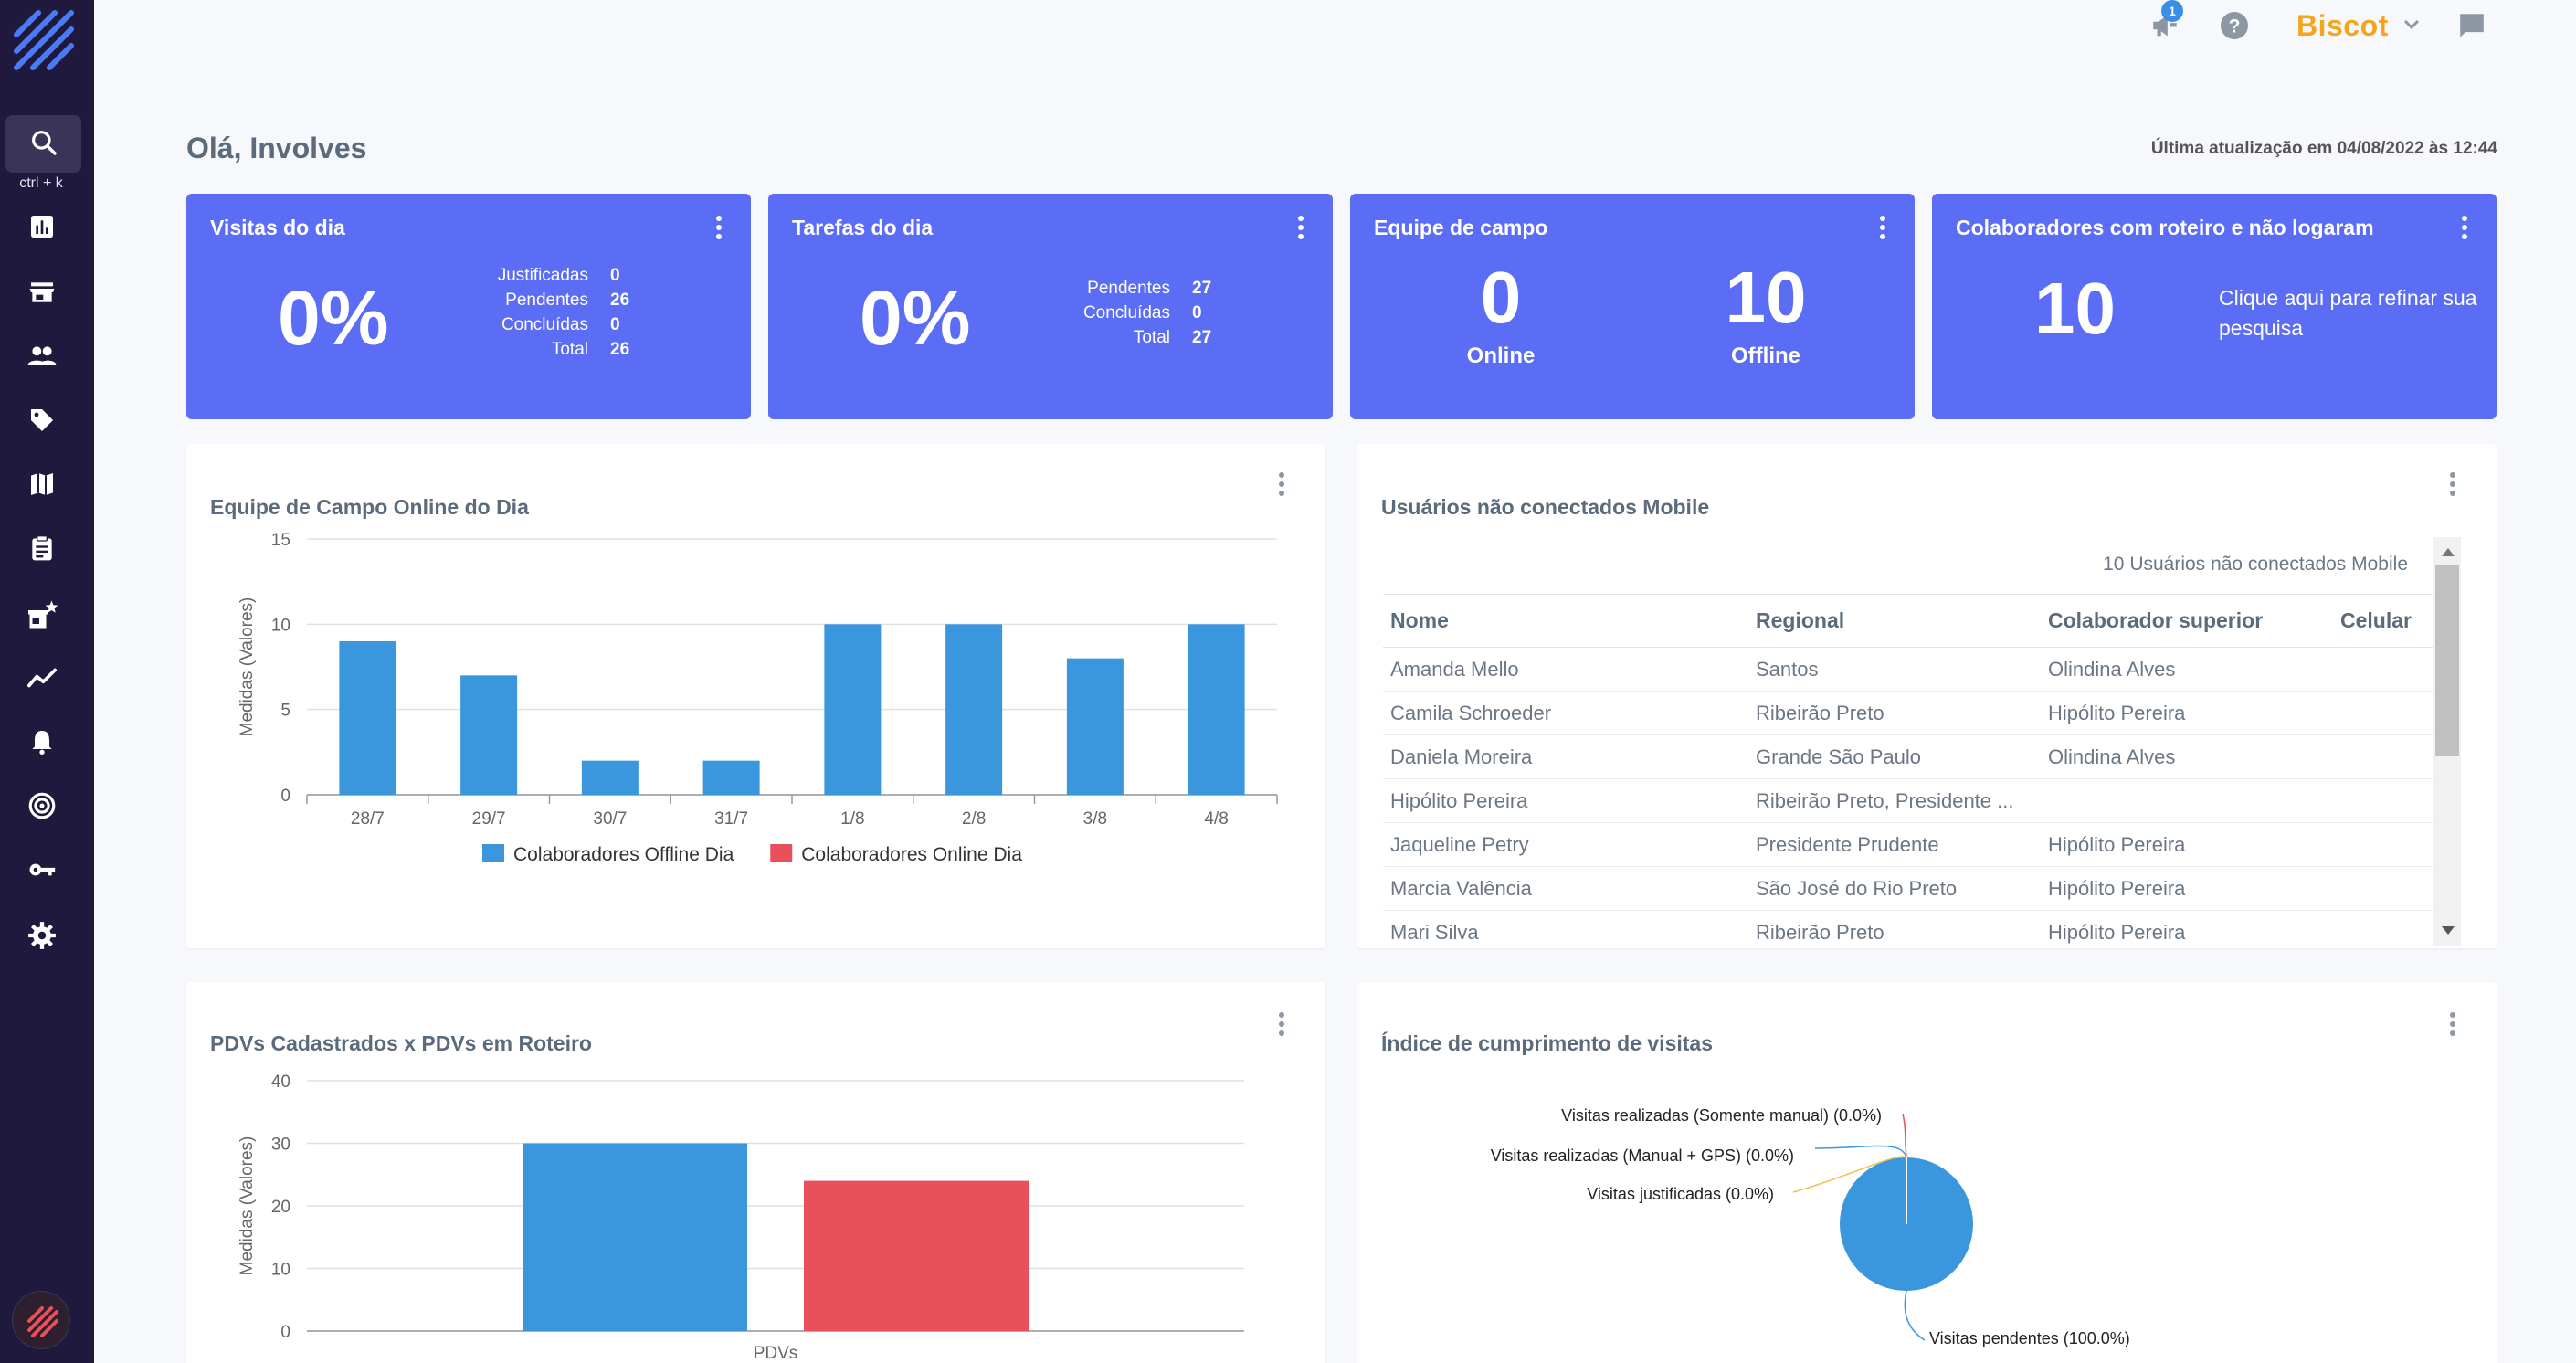  What do you see at coordinates (280, 1207) in the screenshot?
I see `y-tick-label: 20` at bounding box center [280, 1207].